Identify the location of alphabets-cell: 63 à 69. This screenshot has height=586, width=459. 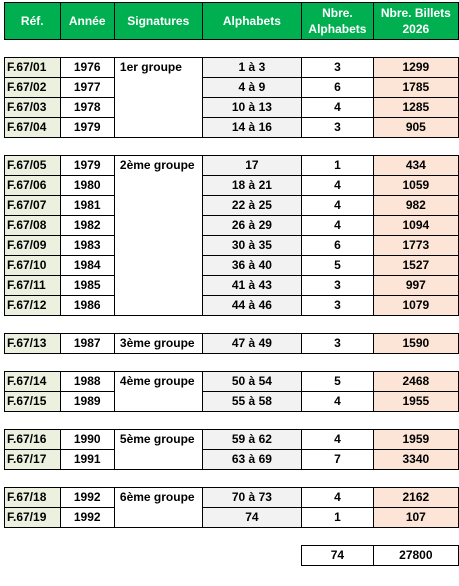
(252, 459).